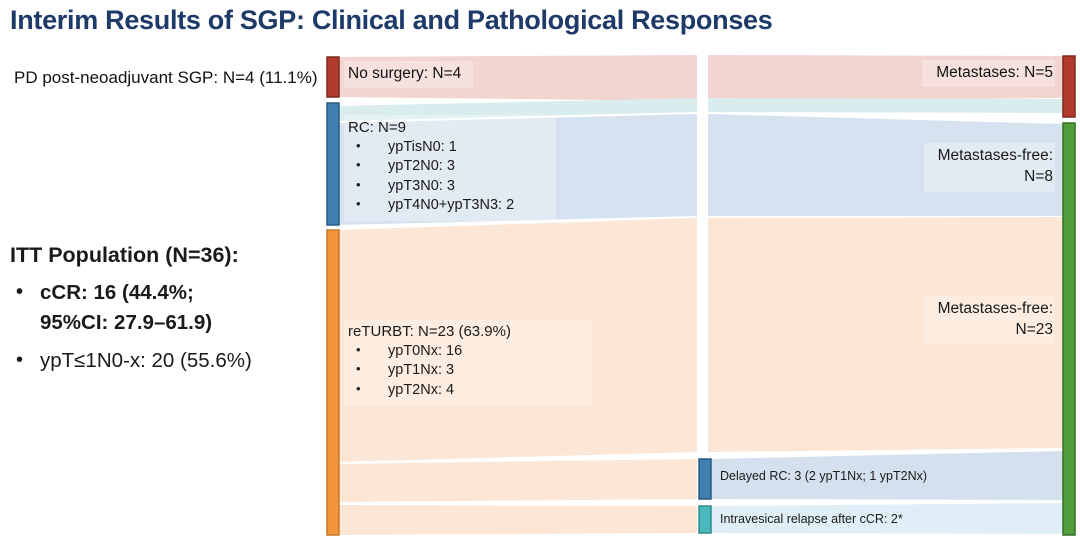 This screenshot has height=537, width=1080. What do you see at coordinates (705, 479) in the screenshot?
I see `node-delayed-rc` at bounding box center [705, 479].